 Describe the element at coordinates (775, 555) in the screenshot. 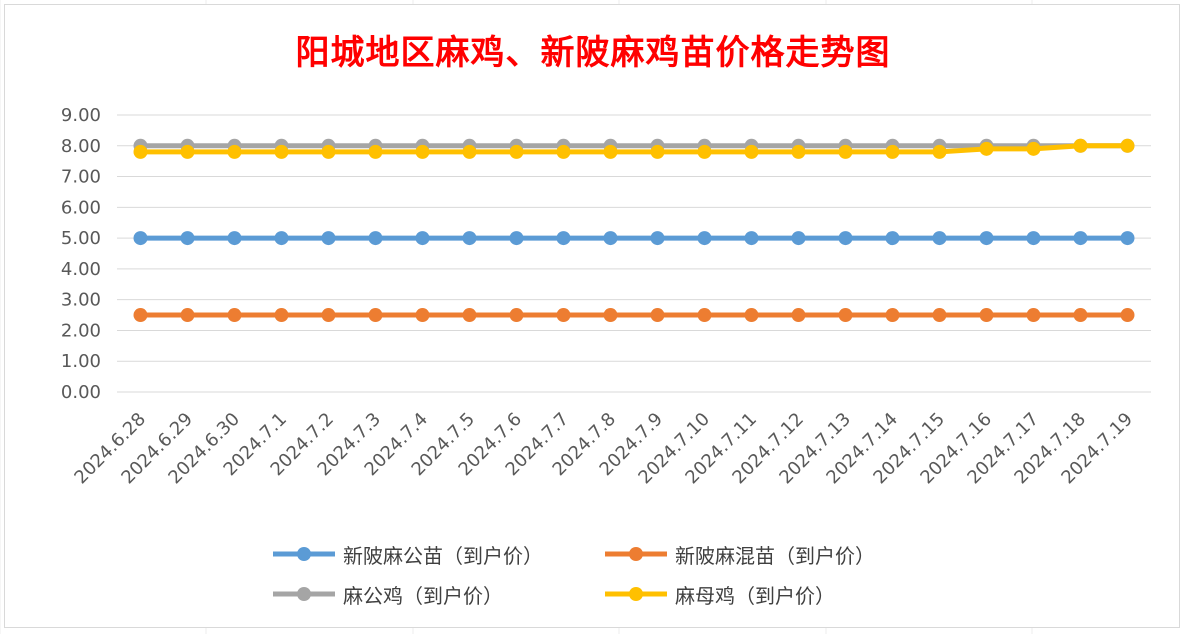

I see `legend-label: 新陂麻混苗（到户价）` at that location.